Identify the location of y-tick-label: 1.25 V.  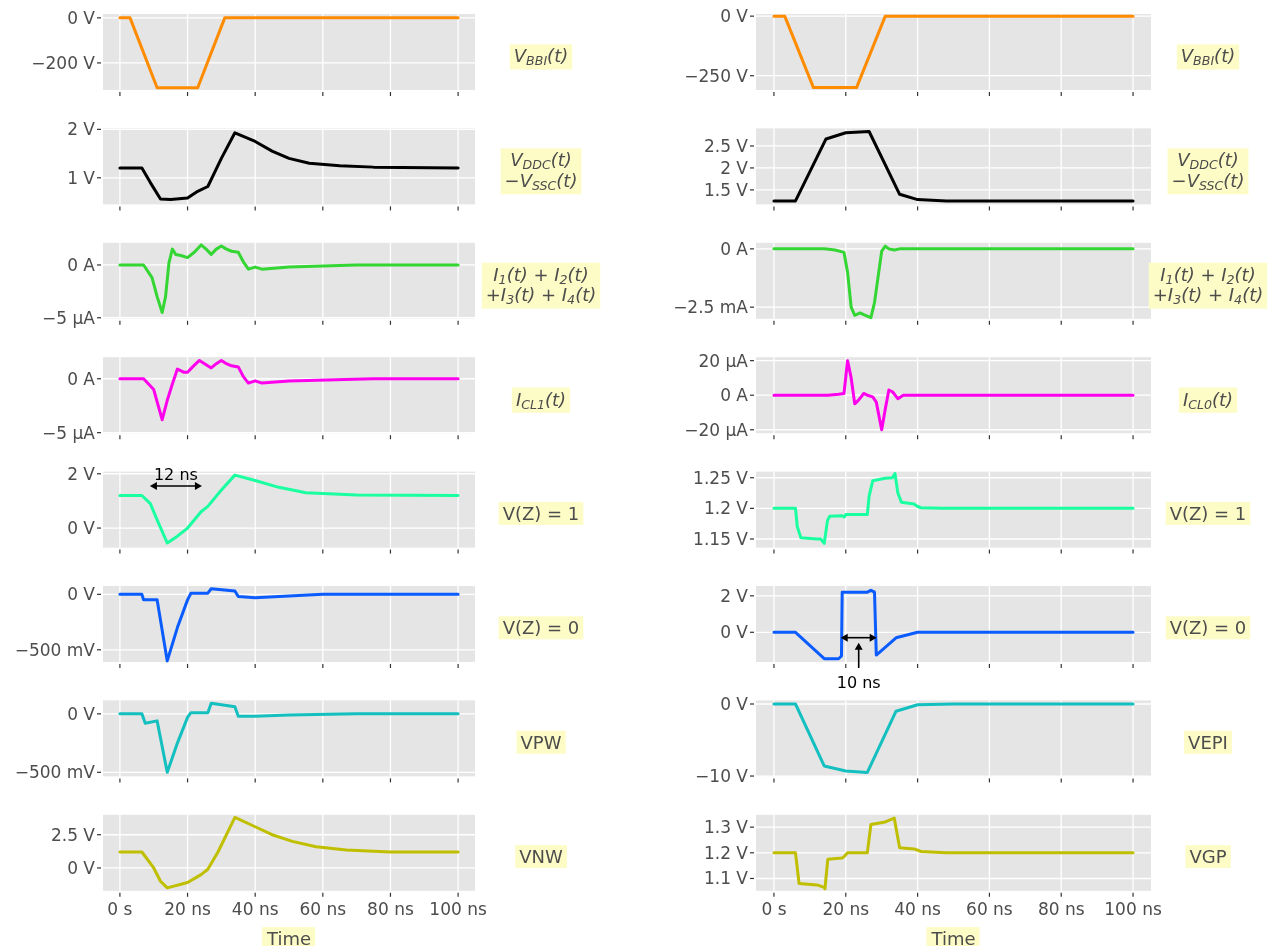
(721, 477).